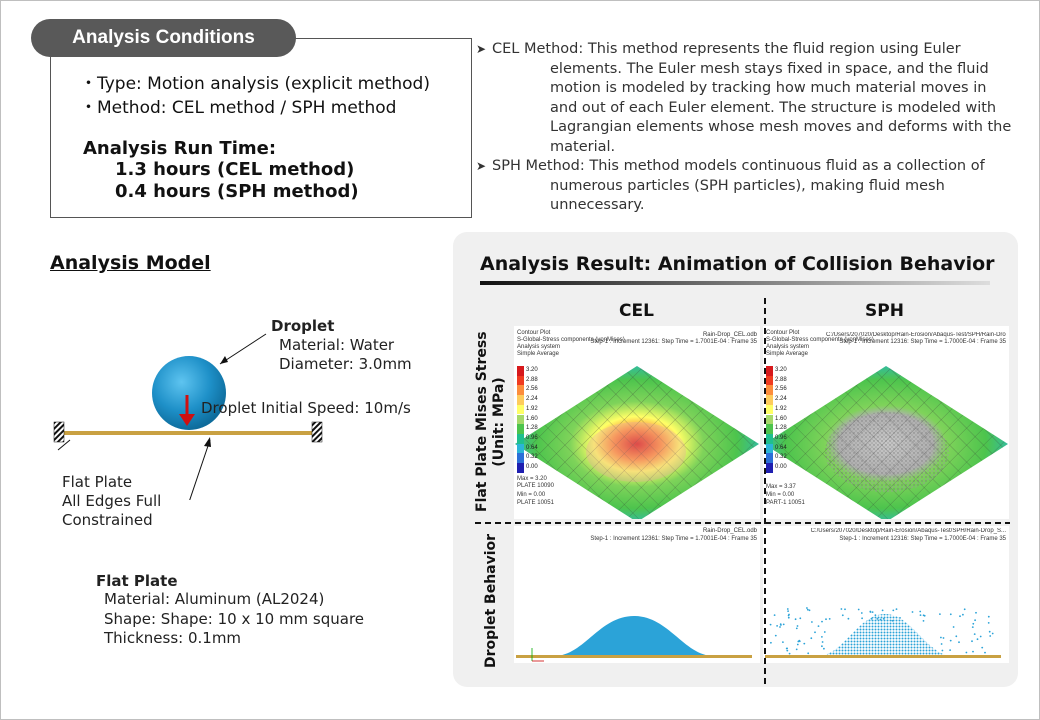 The image size is (1040, 720). Describe the element at coordinates (532, 467) in the screenshot. I see `legend-label: 0.00` at that location.